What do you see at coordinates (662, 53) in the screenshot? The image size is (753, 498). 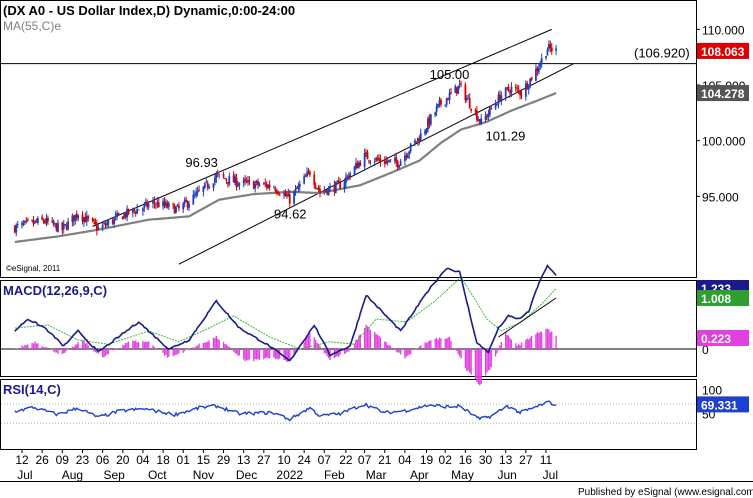 I see `price-annotation: (106.920)` at bounding box center [662, 53].